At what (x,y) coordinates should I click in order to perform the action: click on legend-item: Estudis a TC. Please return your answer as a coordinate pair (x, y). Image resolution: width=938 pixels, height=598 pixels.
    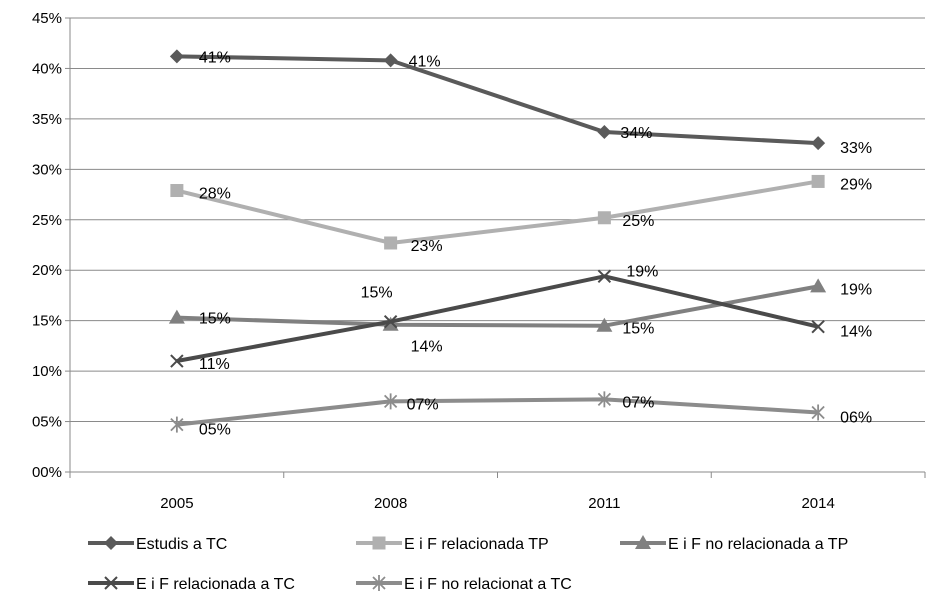
    Looking at the image, I should click on (157, 544).